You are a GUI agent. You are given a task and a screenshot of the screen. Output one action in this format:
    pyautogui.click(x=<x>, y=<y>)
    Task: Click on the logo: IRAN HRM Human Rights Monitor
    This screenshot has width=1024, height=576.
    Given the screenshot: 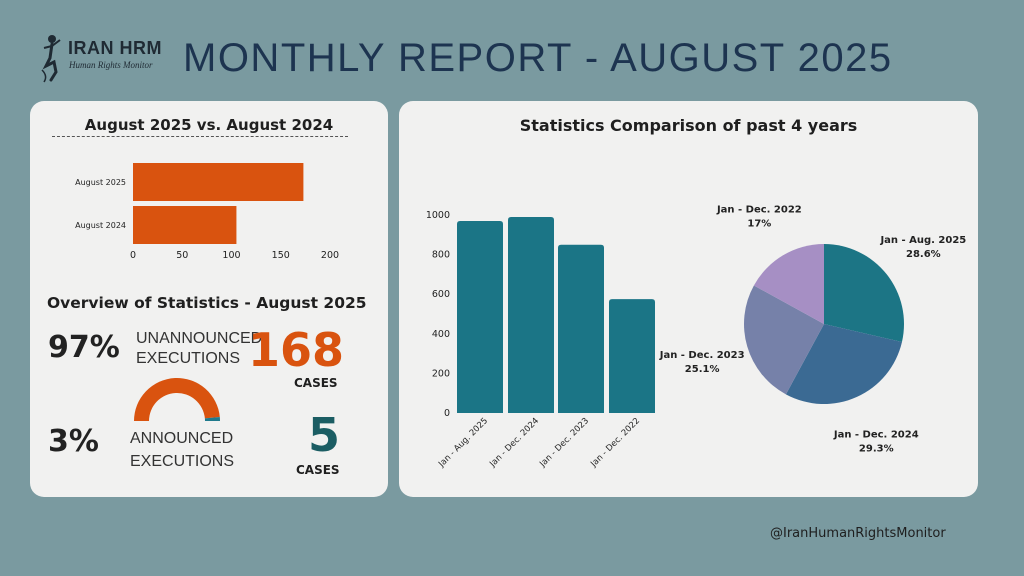 What is the action you would take?
    pyautogui.click(x=103, y=59)
    